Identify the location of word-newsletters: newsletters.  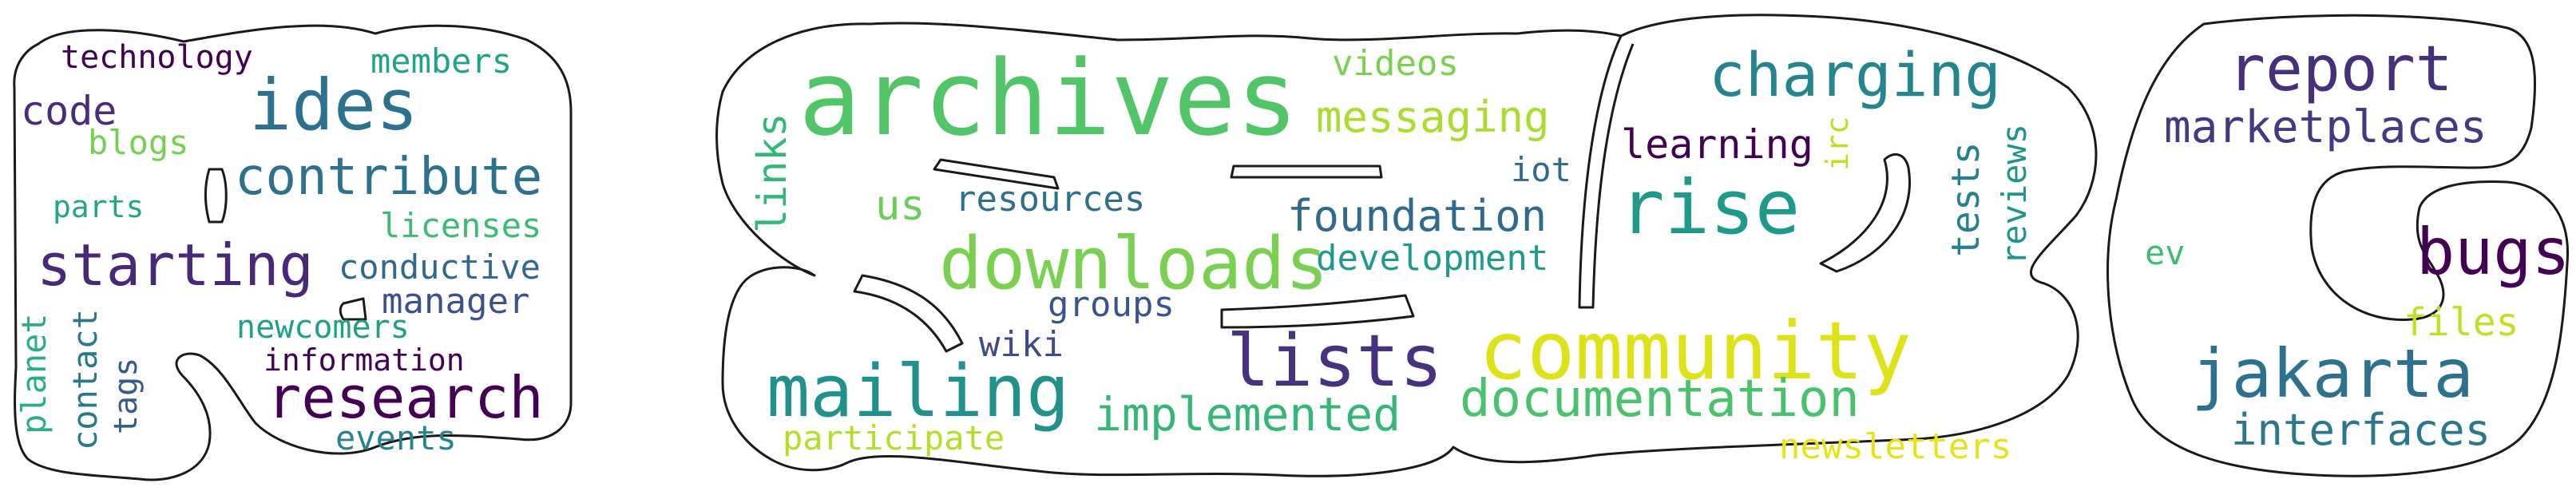
(1895, 447).